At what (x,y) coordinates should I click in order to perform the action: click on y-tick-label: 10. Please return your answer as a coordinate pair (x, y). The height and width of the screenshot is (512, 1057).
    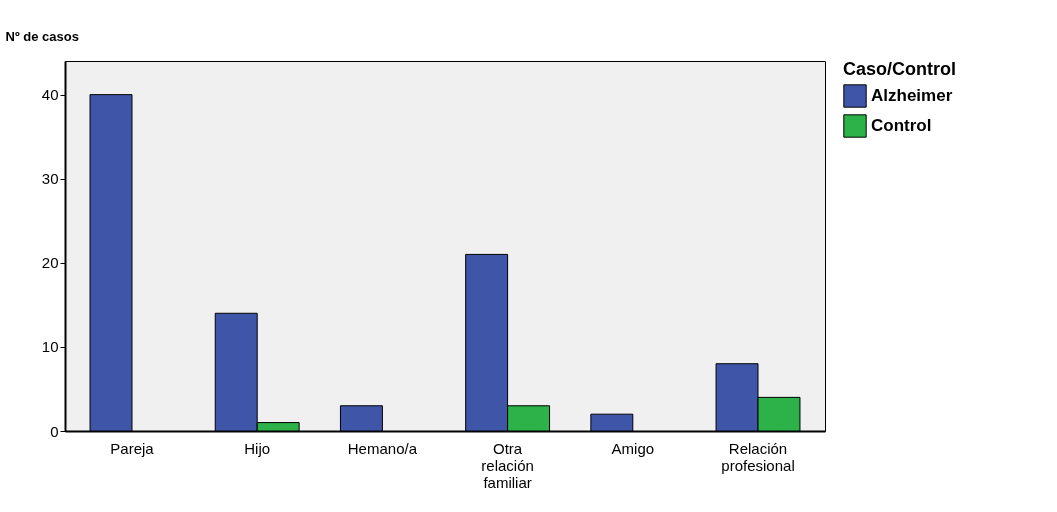
    Looking at the image, I should click on (50, 347).